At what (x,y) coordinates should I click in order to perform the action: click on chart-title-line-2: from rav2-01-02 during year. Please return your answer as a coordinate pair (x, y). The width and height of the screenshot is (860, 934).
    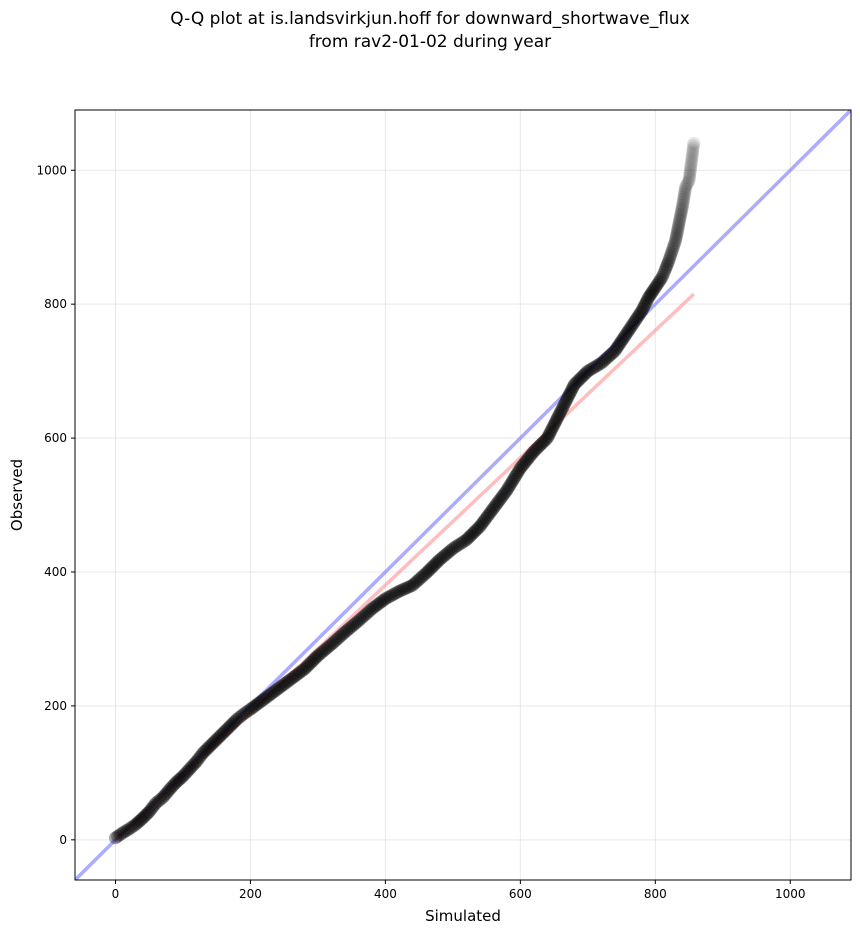
    Looking at the image, I should click on (430, 42).